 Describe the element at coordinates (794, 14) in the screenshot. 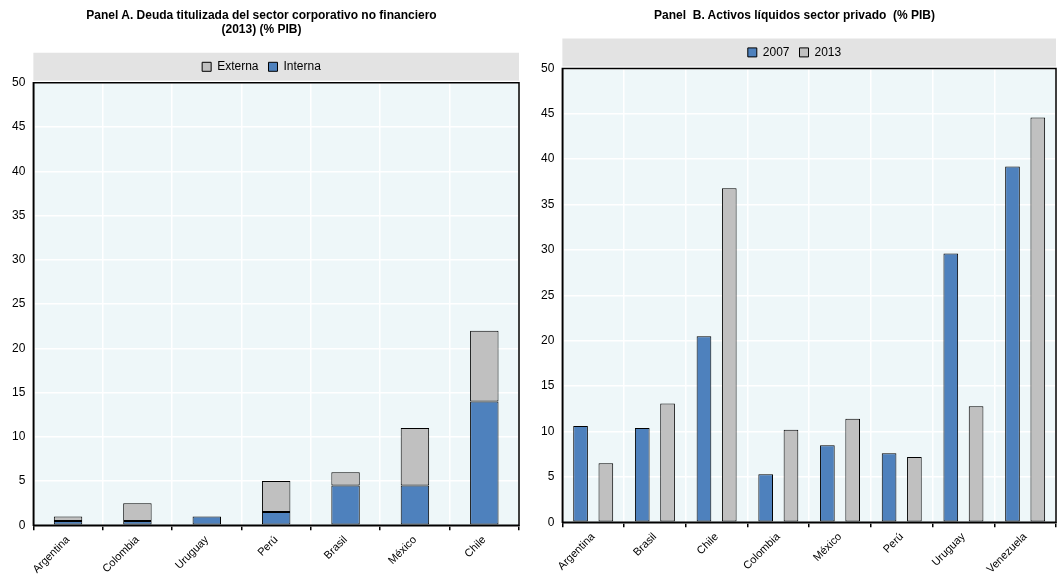

I see `chart-title: Panel B. Activos líquidos sector privado (% PIB)` at that location.